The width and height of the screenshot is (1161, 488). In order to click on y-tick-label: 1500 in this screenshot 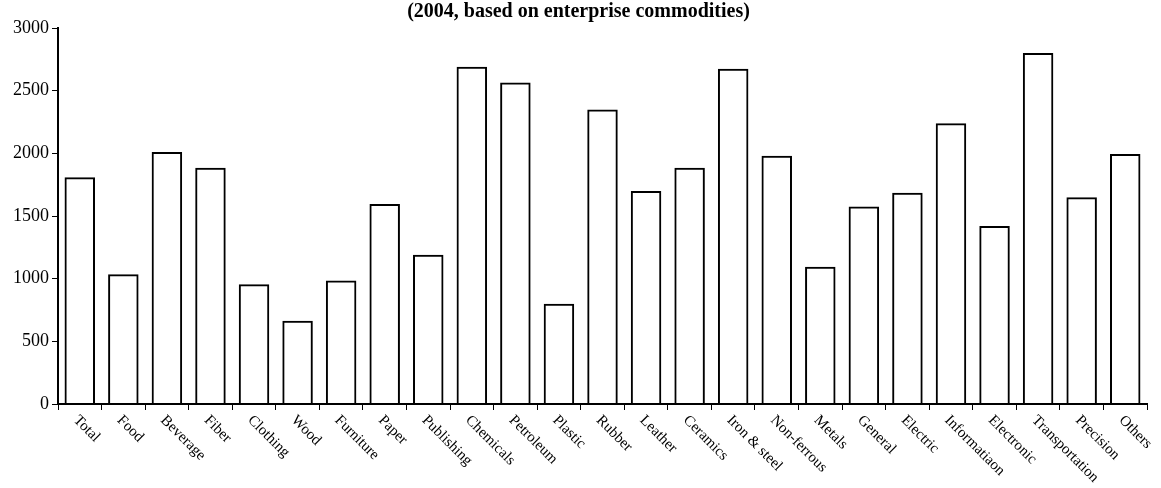, I will do `click(31, 214)`.